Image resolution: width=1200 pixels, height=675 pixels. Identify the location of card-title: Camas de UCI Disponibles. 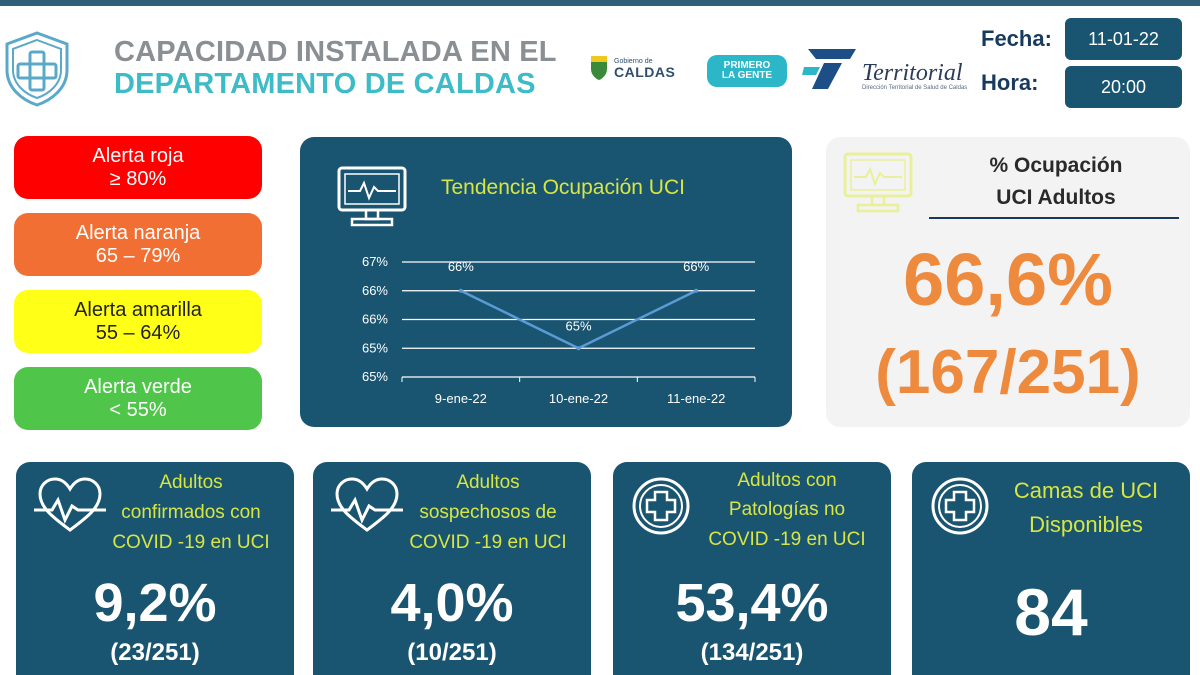
(1086, 508).